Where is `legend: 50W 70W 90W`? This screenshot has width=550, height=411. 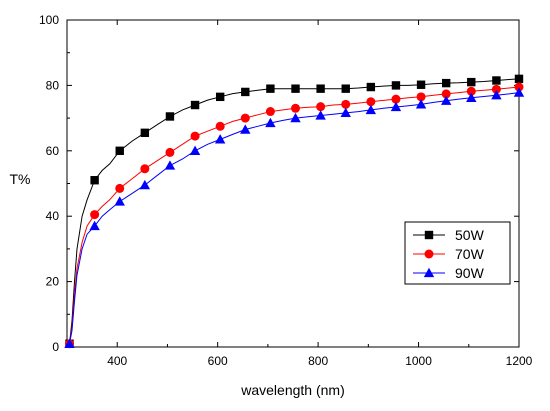 legend: 50W 70W 90W is located at coordinates (457, 253).